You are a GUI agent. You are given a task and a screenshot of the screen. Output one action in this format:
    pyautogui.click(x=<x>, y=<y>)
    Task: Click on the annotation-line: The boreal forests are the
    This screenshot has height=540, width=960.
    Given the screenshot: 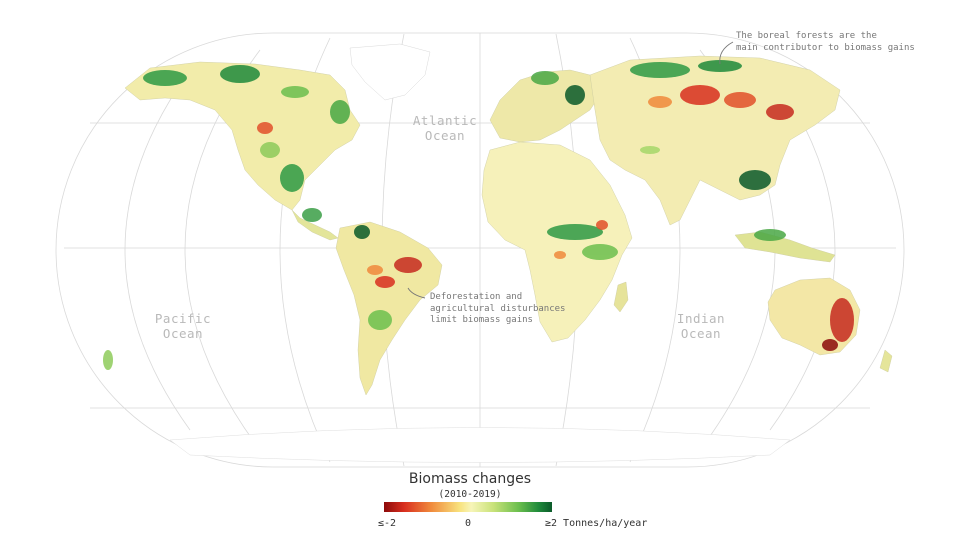 What is the action you would take?
    pyautogui.click(x=806, y=36)
    